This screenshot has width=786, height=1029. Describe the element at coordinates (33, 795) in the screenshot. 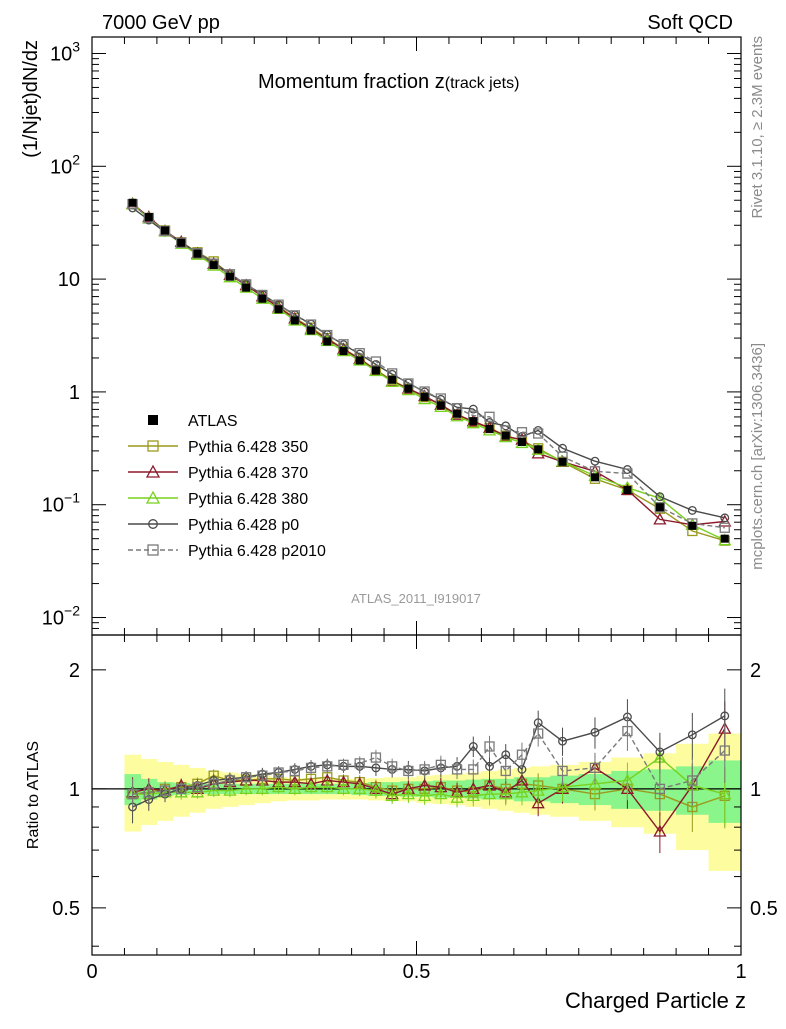

I see `ratio-y-axis-label: Ratio to ATLAS` at that location.